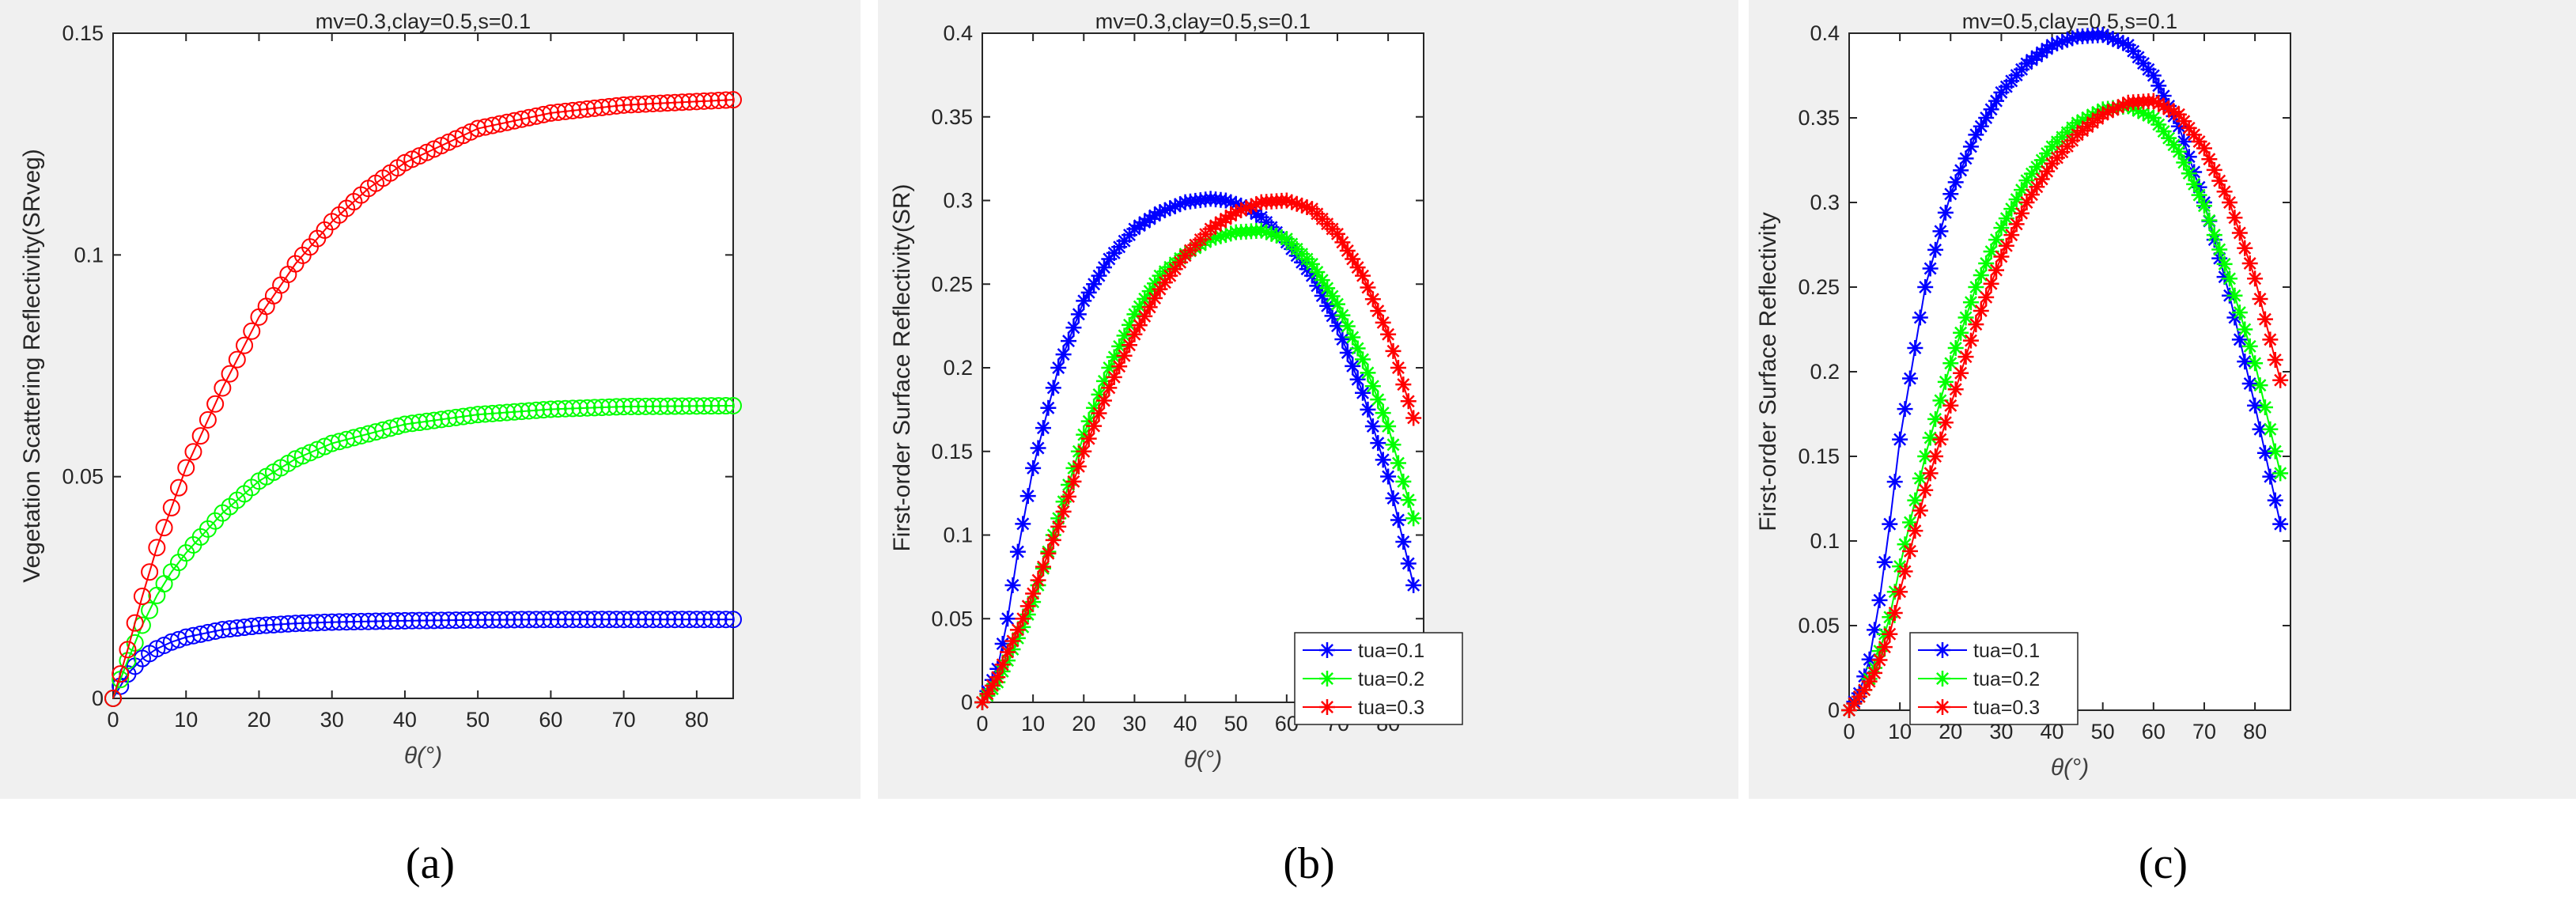 The width and height of the screenshot is (2576, 904). Describe the element at coordinates (952, 284) in the screenshot. I see `y-tick-label: 0.25` at that location.